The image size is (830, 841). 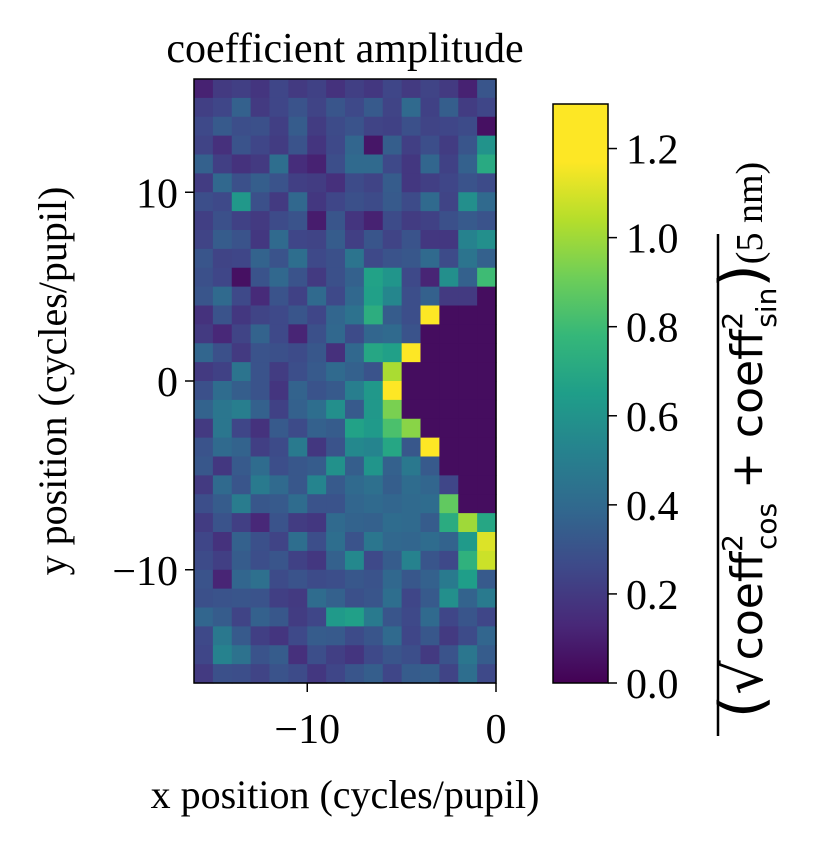 I want to click on colorbar-tick-label: 0.6, so click(x=652, y=418).